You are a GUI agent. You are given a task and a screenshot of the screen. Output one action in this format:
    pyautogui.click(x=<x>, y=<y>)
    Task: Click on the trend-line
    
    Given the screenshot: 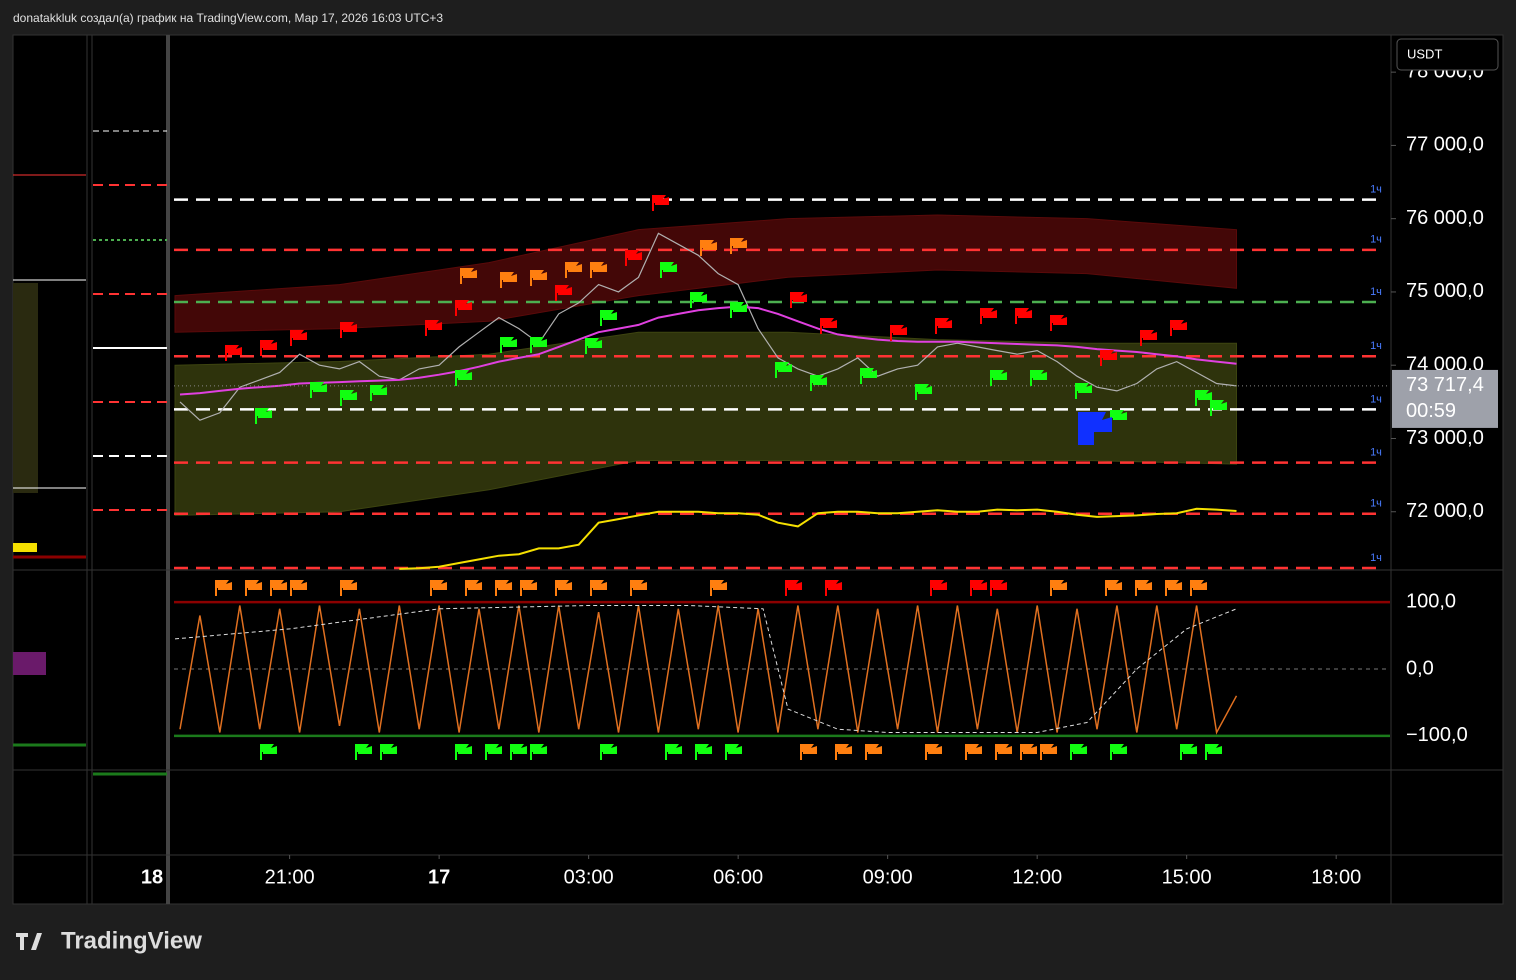 What is the action you would take?
    pyautogui.click(x=705, y=669)
    